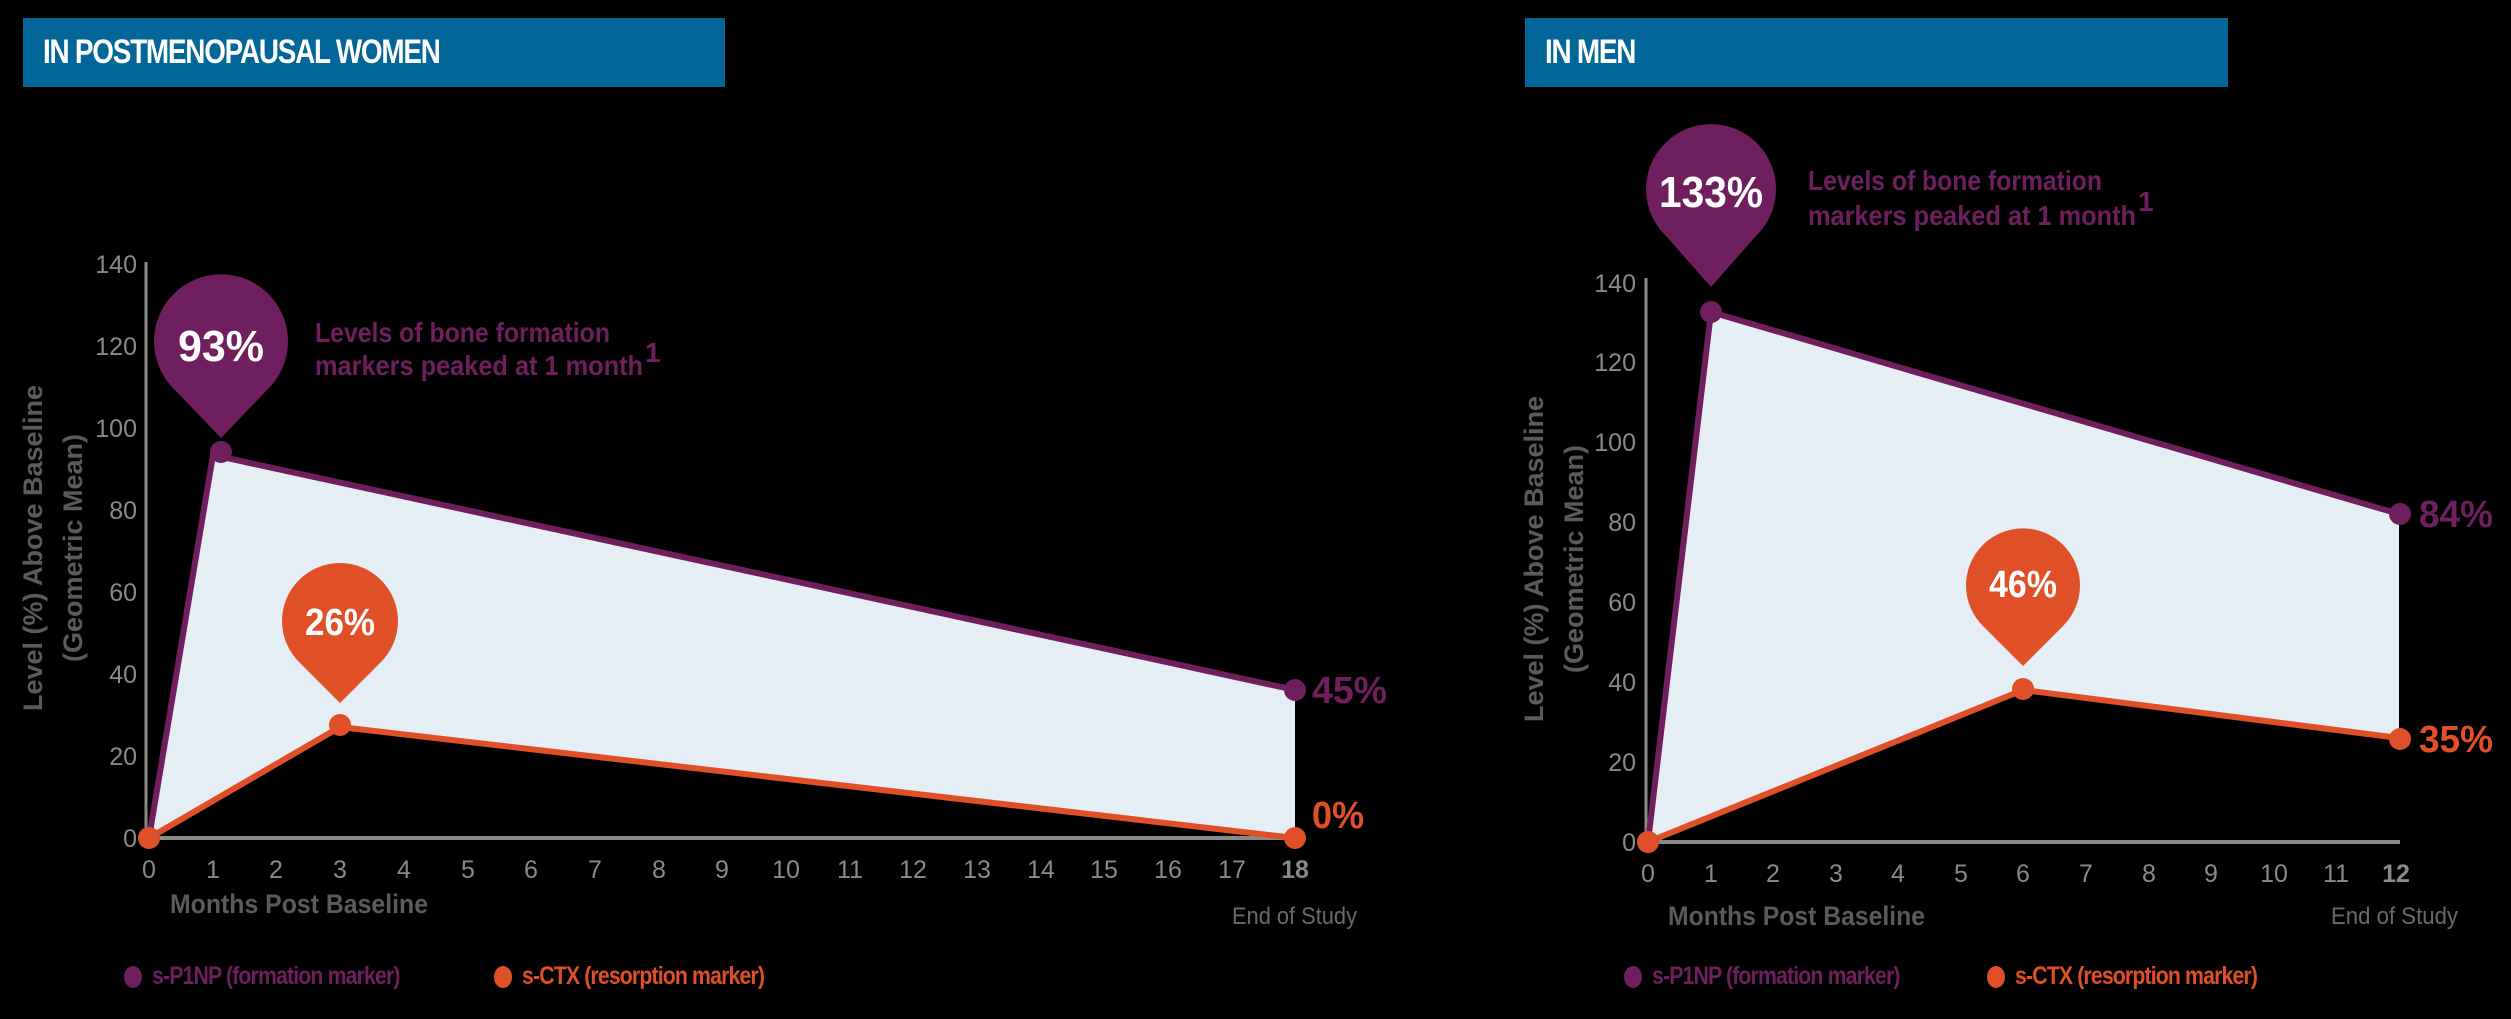 This screenshot has height=1019, width=2511. Describe the element at coordinates (977, 870) in the screenshot. I see `svg-text: 13` at that location.